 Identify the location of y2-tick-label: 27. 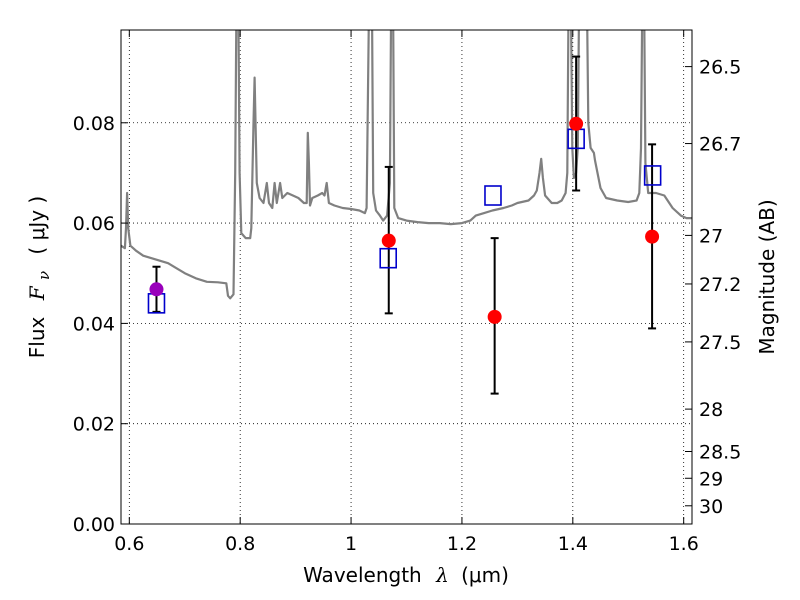
(711, 236).